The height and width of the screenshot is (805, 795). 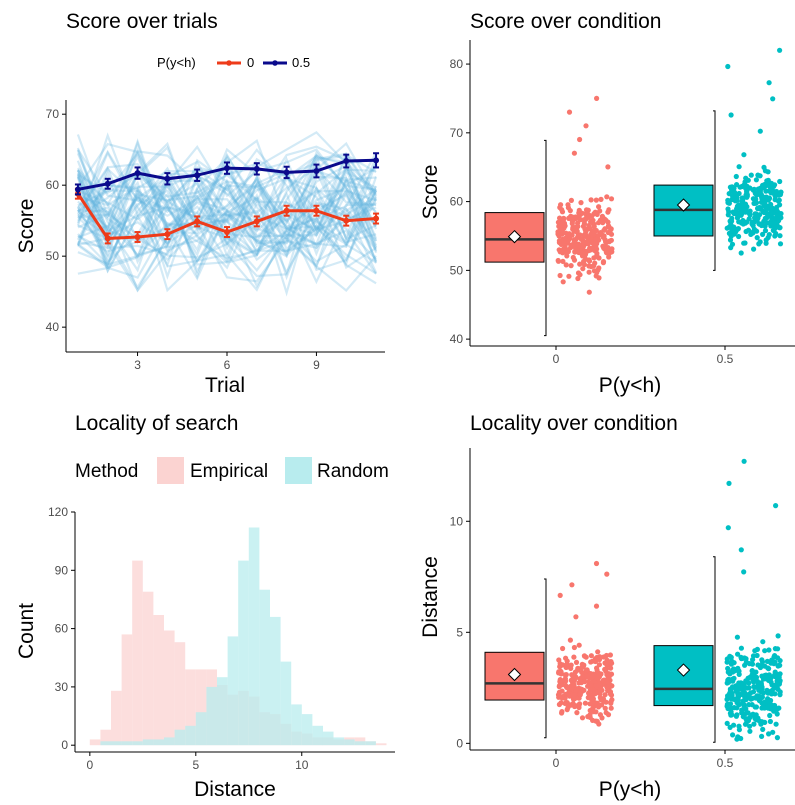 I want to click on background-trial-lines, so click(x=227, y=214).